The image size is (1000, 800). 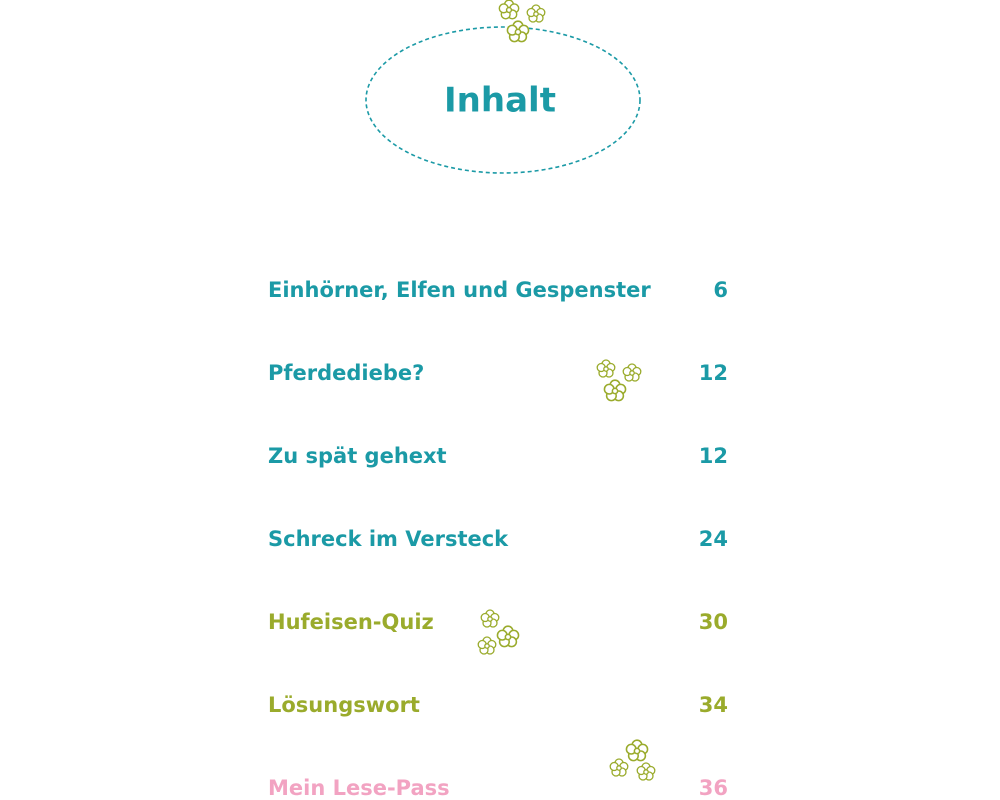 What do you see at coordinates (388, 539) in the screenshot?
I see `entry-label: Schreck im Versteck` at bounding box center [388, 539].